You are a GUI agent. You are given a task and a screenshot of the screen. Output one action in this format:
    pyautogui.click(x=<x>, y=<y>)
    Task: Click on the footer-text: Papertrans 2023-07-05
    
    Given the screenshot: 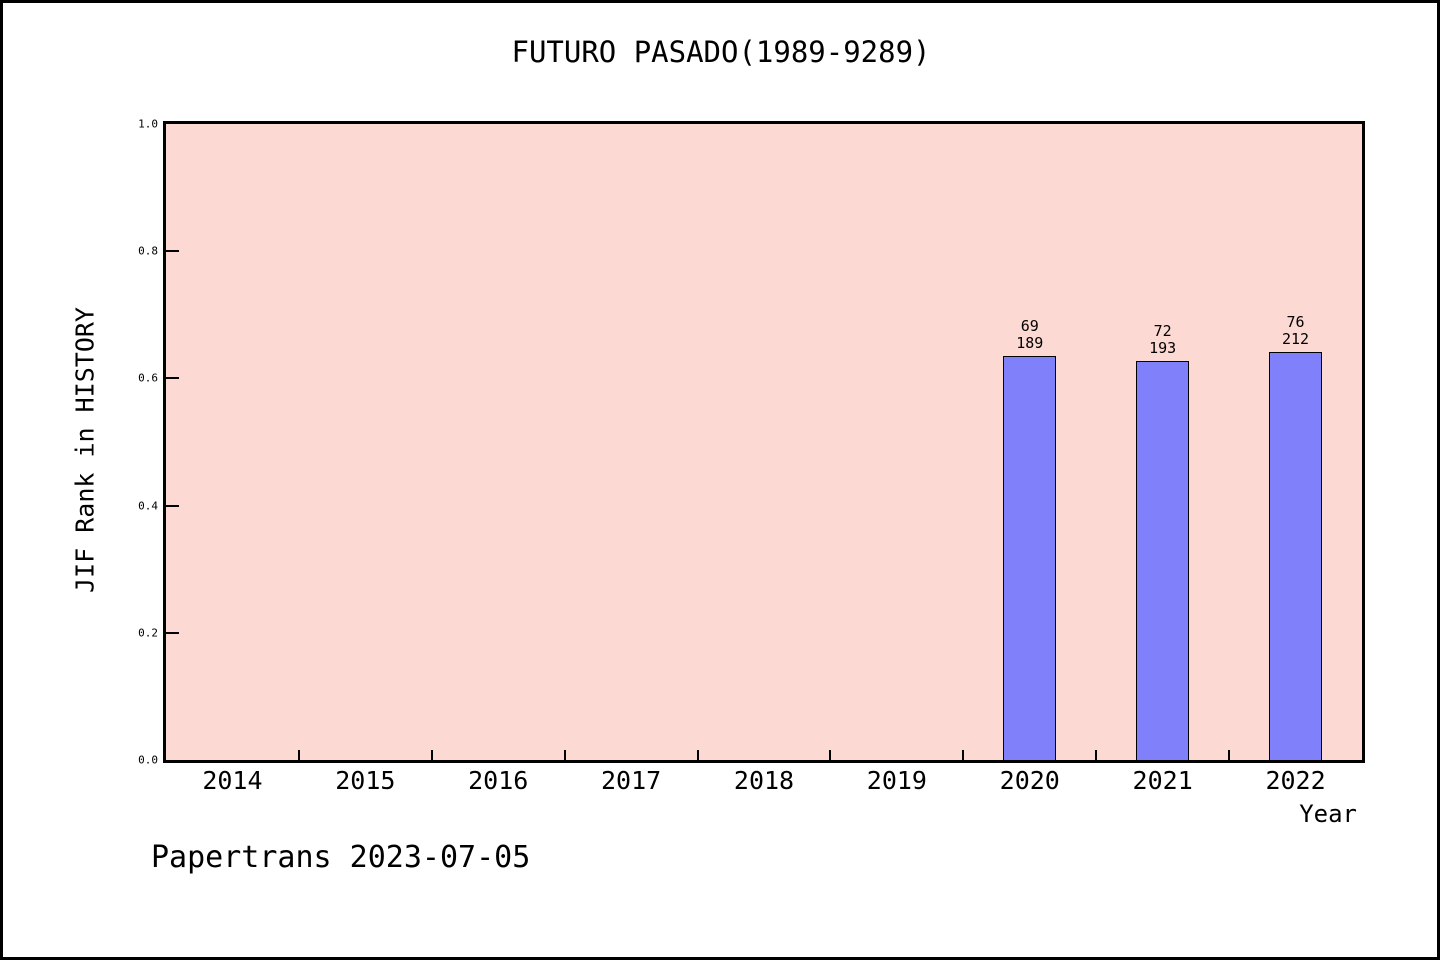 What is the action you would take?
    pyautogui.click(x=341, y=857)
    